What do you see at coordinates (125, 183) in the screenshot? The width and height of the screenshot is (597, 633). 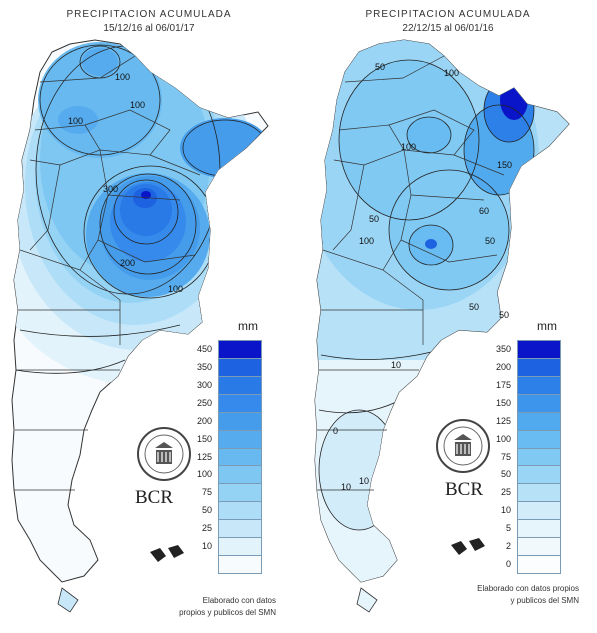 I see `contour-labels: 100 100 100 300 200 100` at bounding box center [125, 183].